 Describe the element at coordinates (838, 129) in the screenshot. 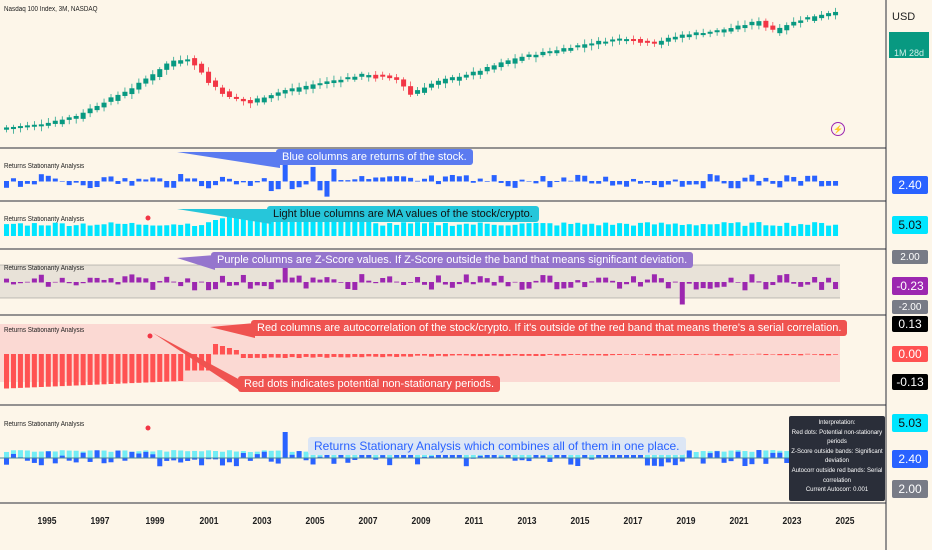

I see `lightning-icon: ⚡` at that location.